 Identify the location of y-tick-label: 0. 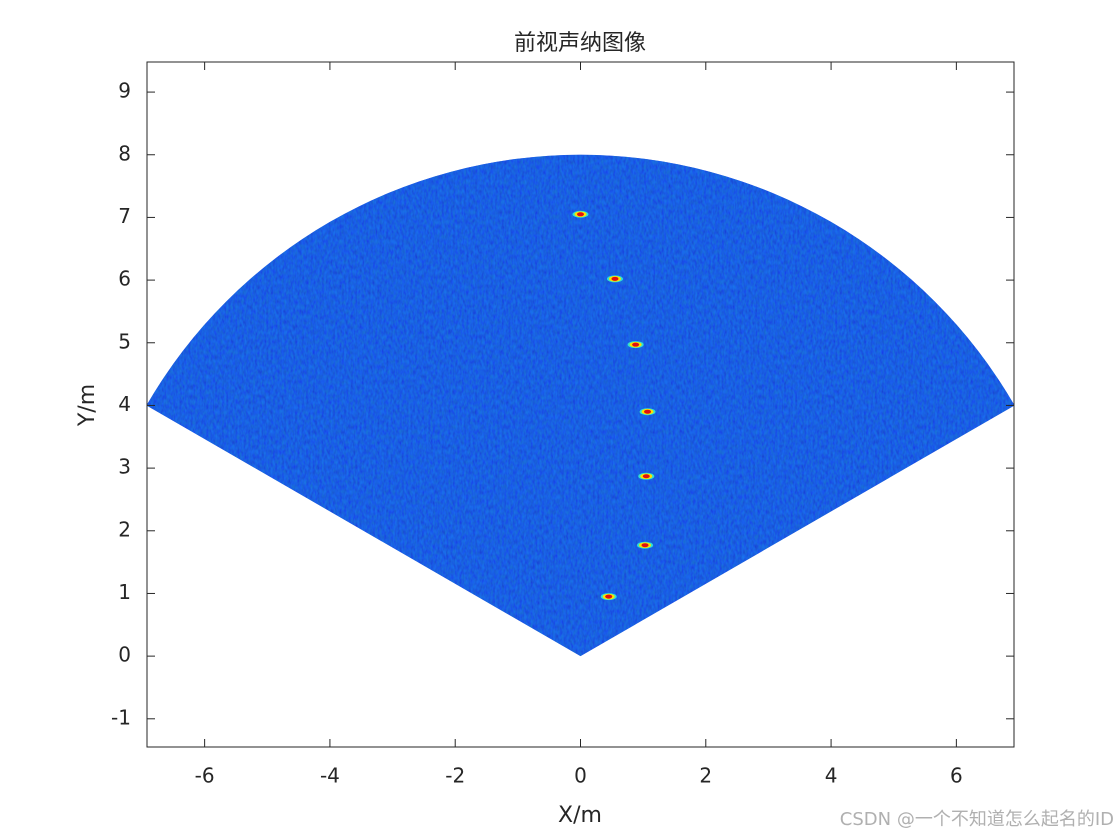
(124, 655).